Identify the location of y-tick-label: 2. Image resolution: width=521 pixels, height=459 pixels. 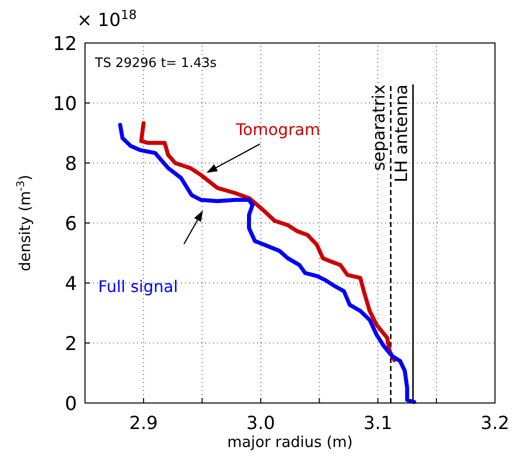
(70, 344).